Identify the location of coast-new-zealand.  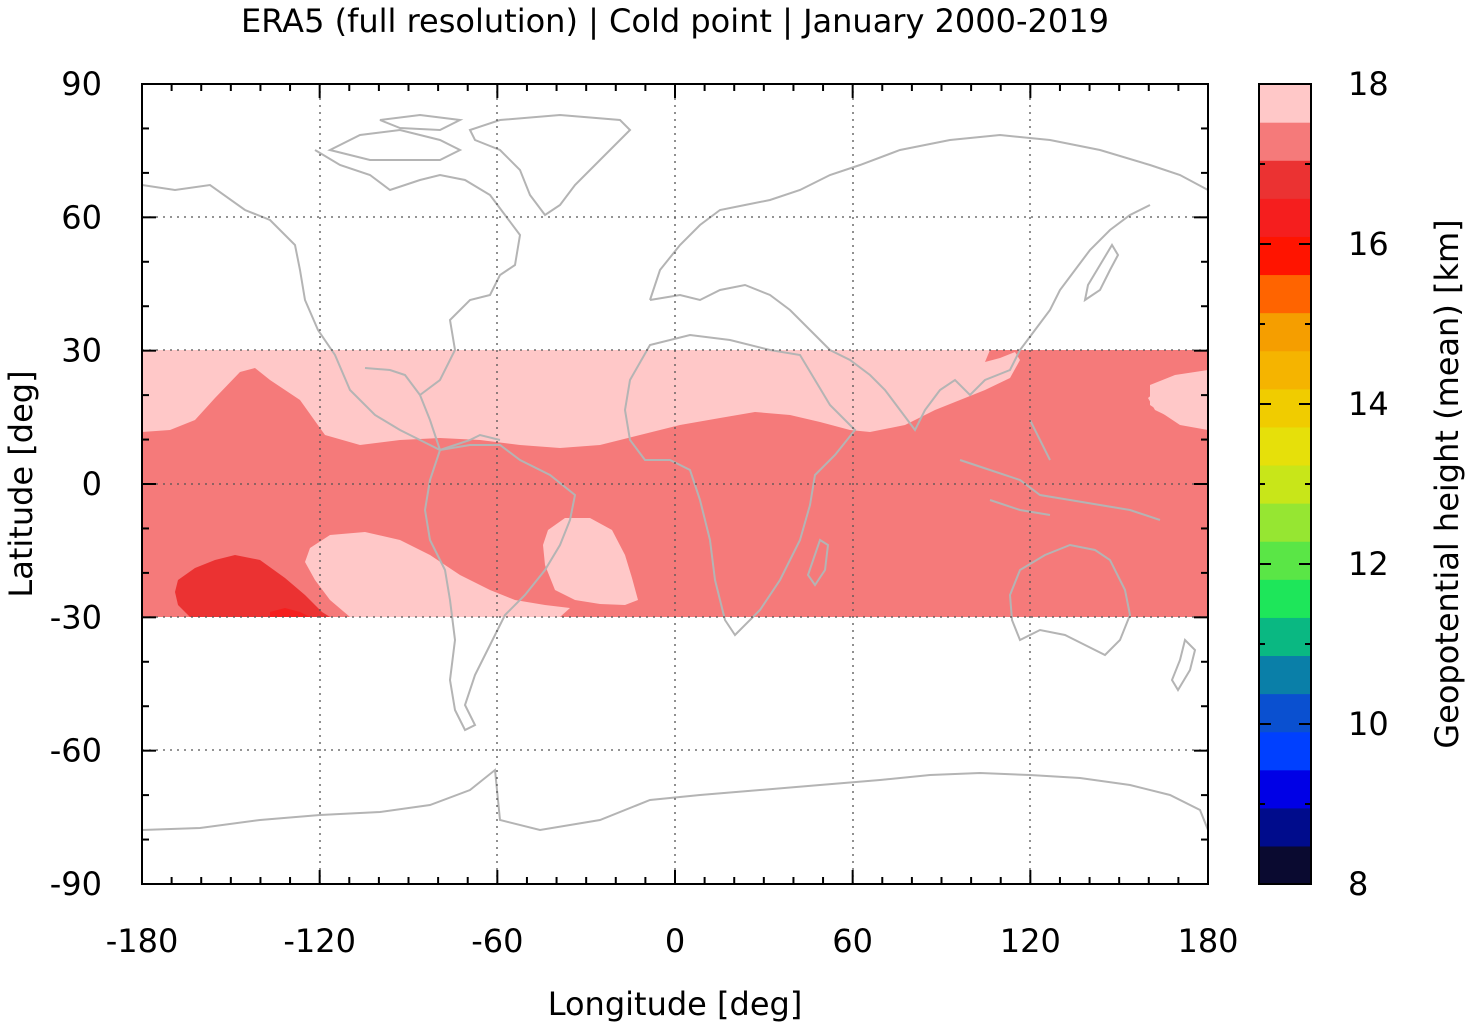
(1183, 665).